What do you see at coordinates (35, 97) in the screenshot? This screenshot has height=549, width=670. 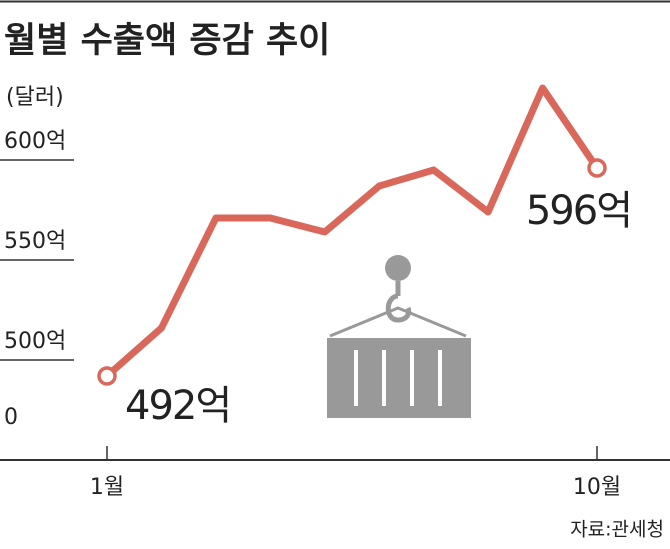 I see `y-axis-label: (달러)` at bounding box center [35, 97].